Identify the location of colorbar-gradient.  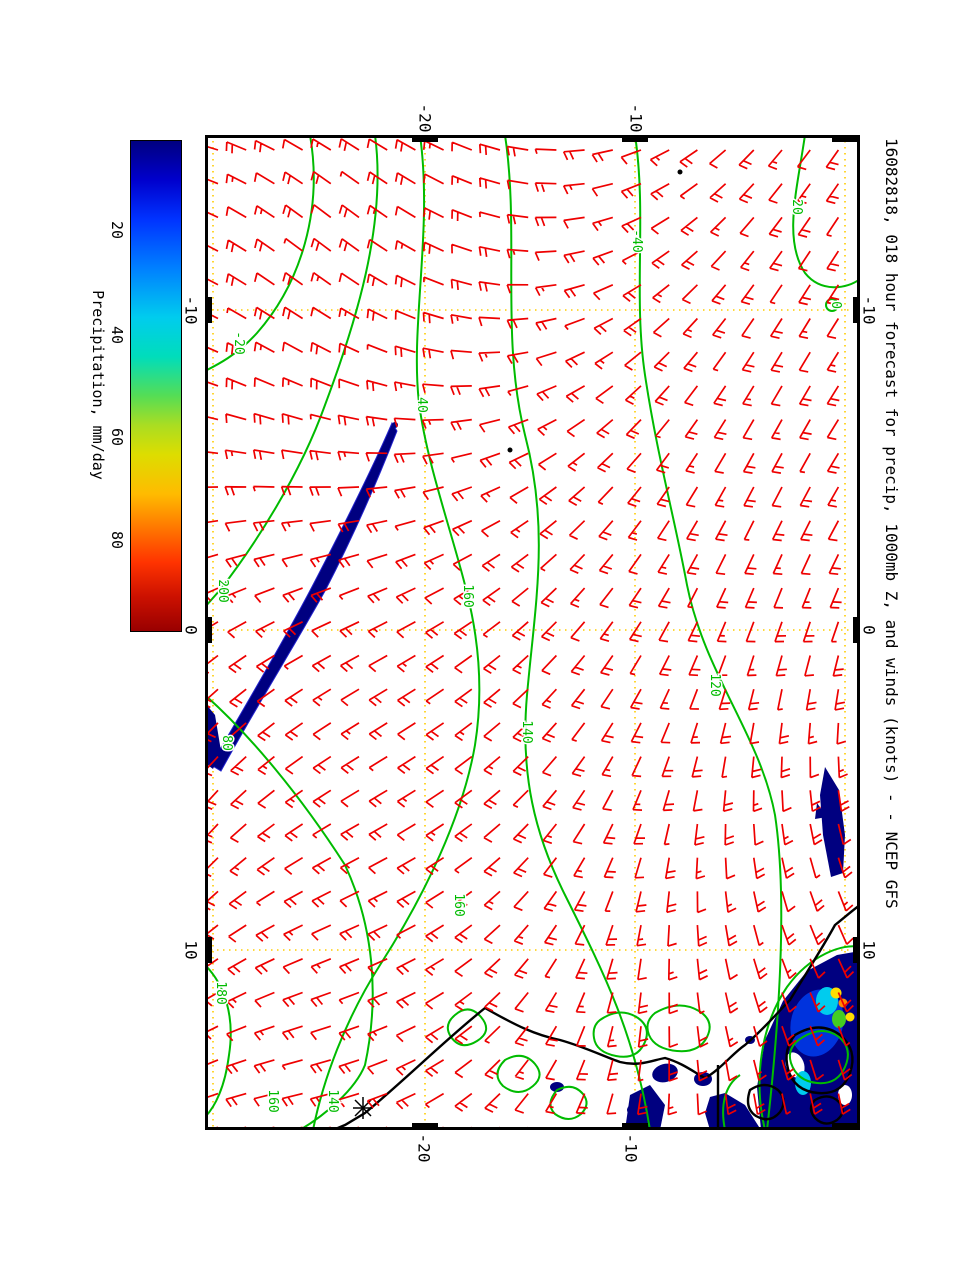
(156, 386).